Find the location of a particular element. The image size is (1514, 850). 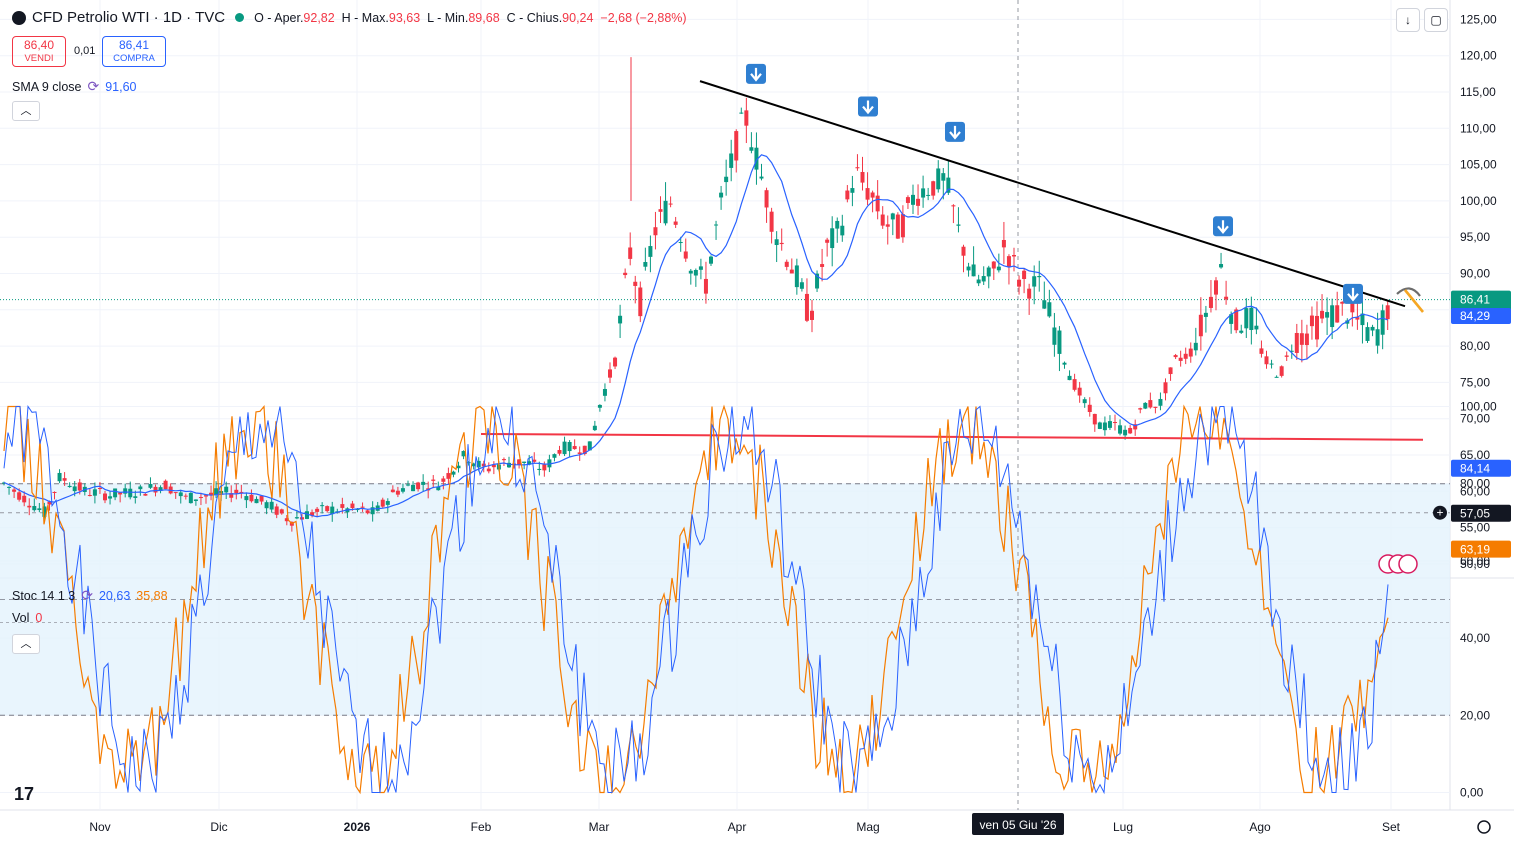

time-tick-label: Apr is located at coordinates (737, 827).